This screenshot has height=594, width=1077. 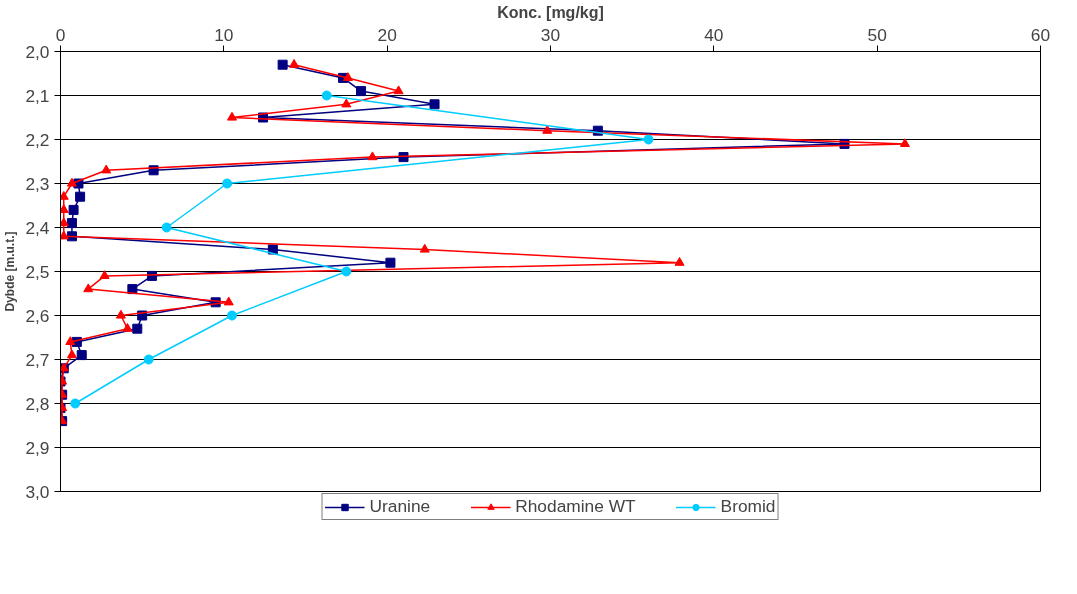 What do you see at coordinates (400, 506) in the screenshot?
I see `legend-label: Uranine` at bounding box center [400, 506].